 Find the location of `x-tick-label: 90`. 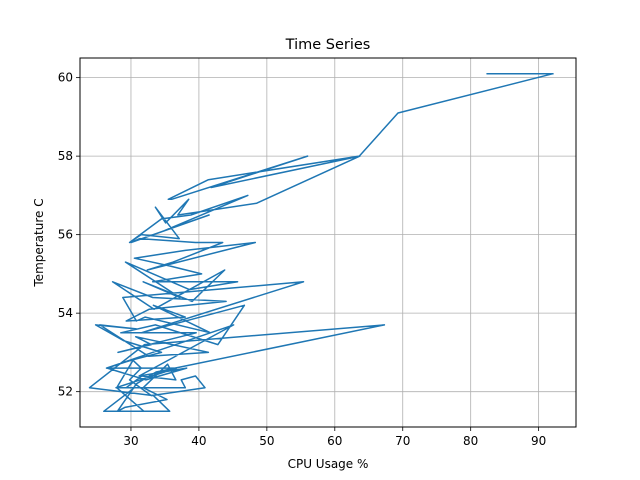

x-tick-label: 90 is located at coordinates (538, 441).